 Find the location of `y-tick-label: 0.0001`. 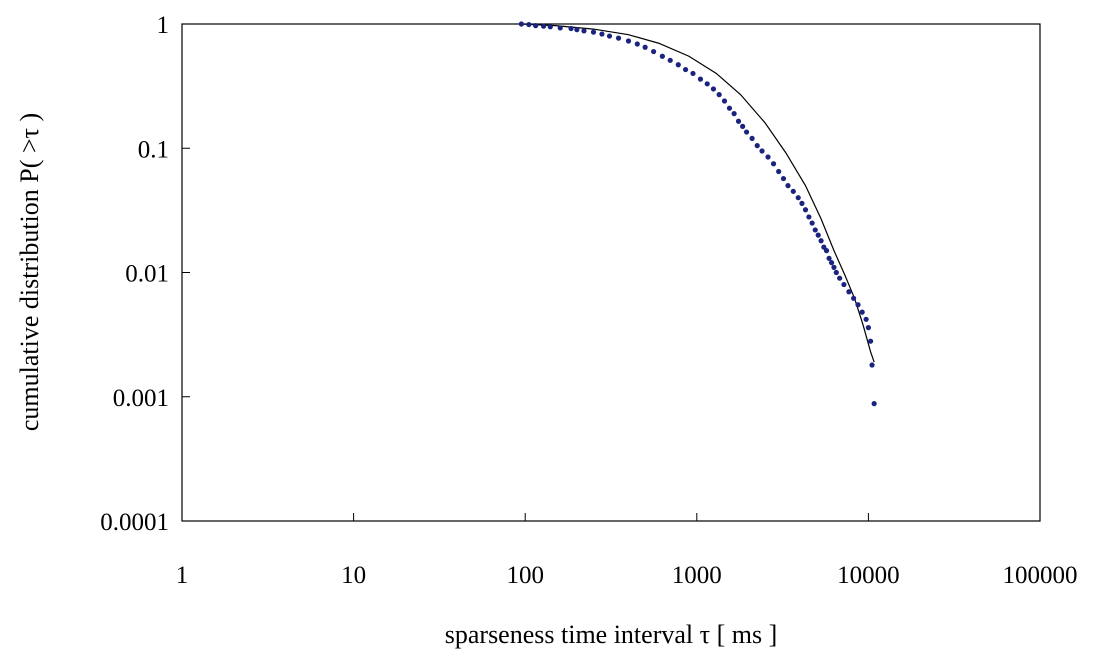

y-tick-label: 0.0001 is located at coordinates (134, 522).